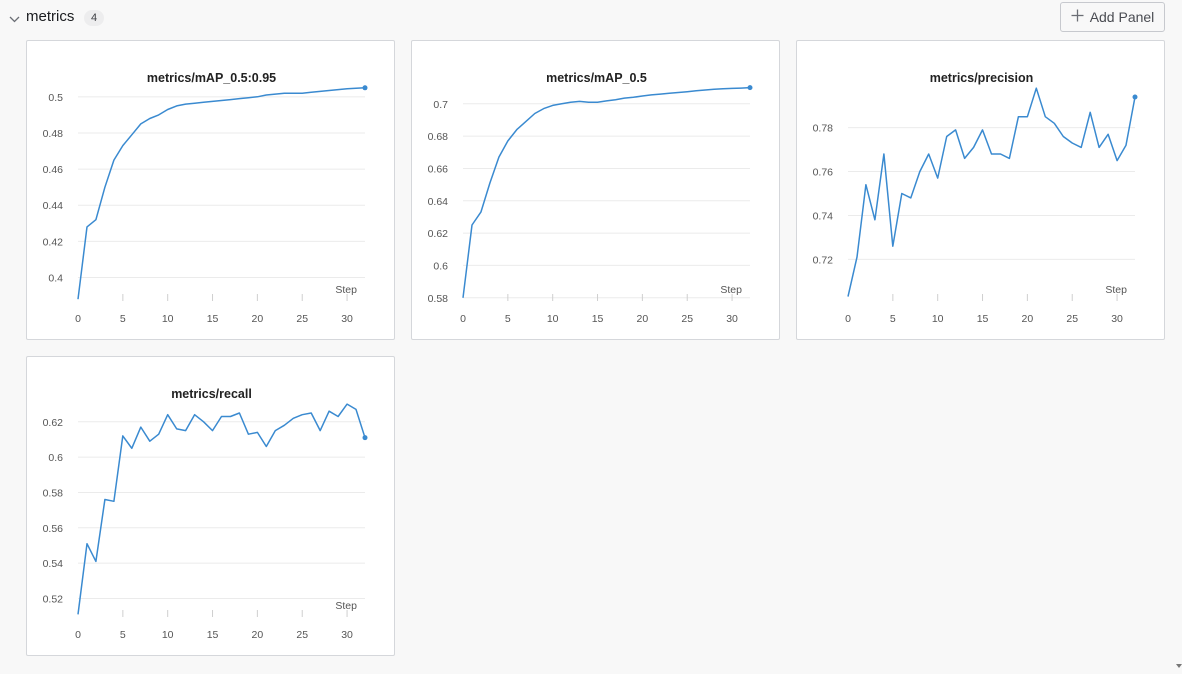 The height and width of the screenshot is (674, 1182). What do you see at coordinates (55, 98) in the screenshot?
I see `y-tick-label: 0.5` at bounding box center [55, 98].